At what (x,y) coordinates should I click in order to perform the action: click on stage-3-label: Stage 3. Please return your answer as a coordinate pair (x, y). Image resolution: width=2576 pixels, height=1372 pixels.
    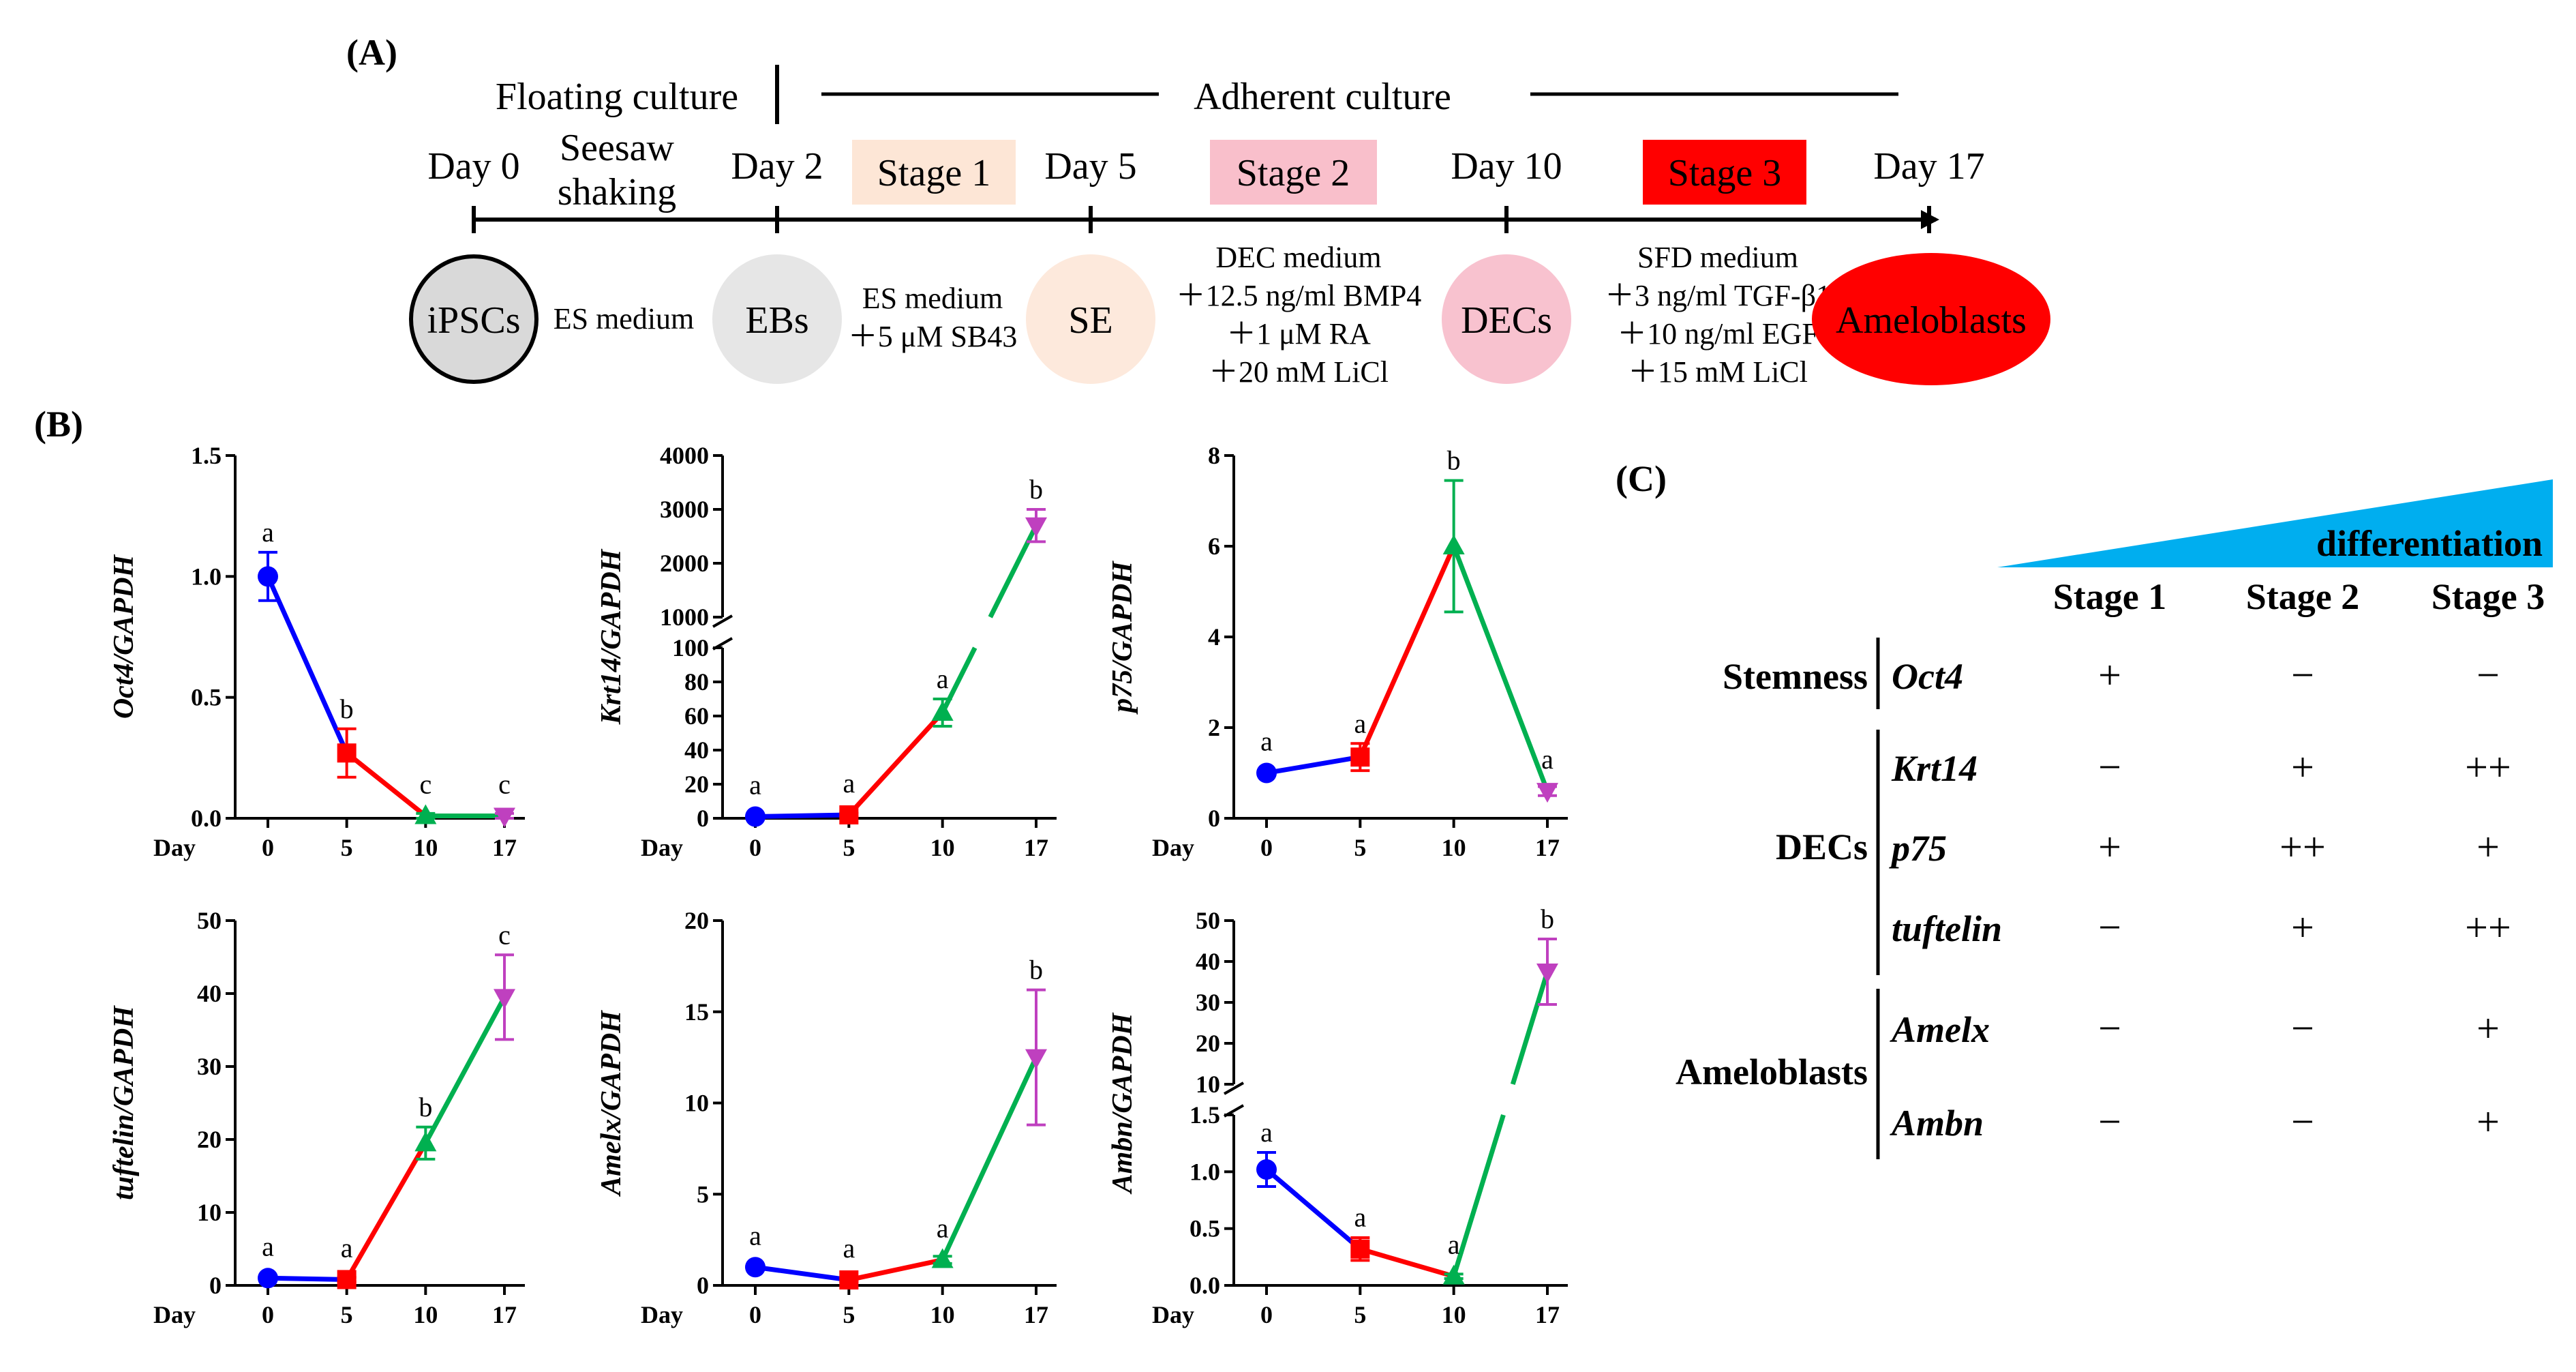
    Looking at the image, I should click on (1725, 173).